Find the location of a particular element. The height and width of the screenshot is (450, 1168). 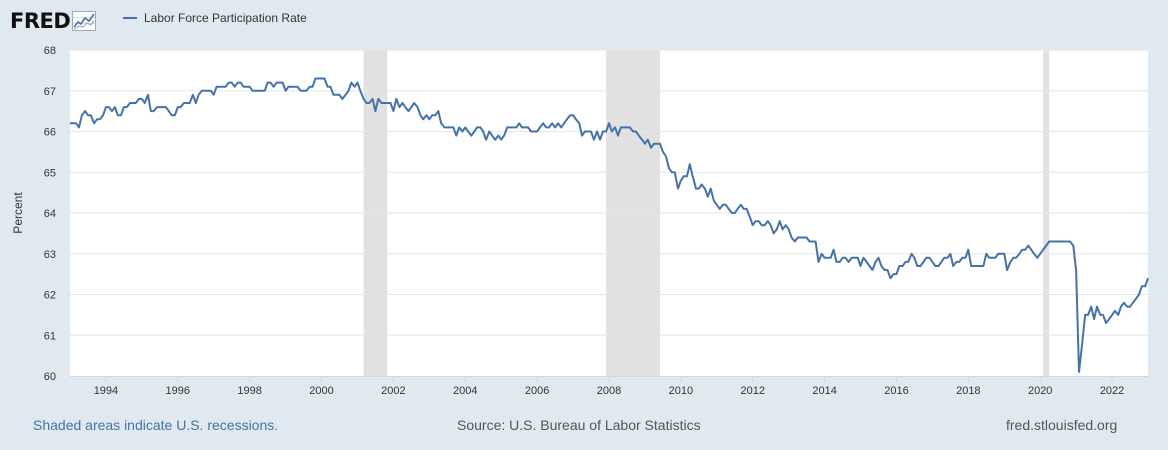

chart-legend: Labor Force Participation Rate is located at coordinates (215, 18).